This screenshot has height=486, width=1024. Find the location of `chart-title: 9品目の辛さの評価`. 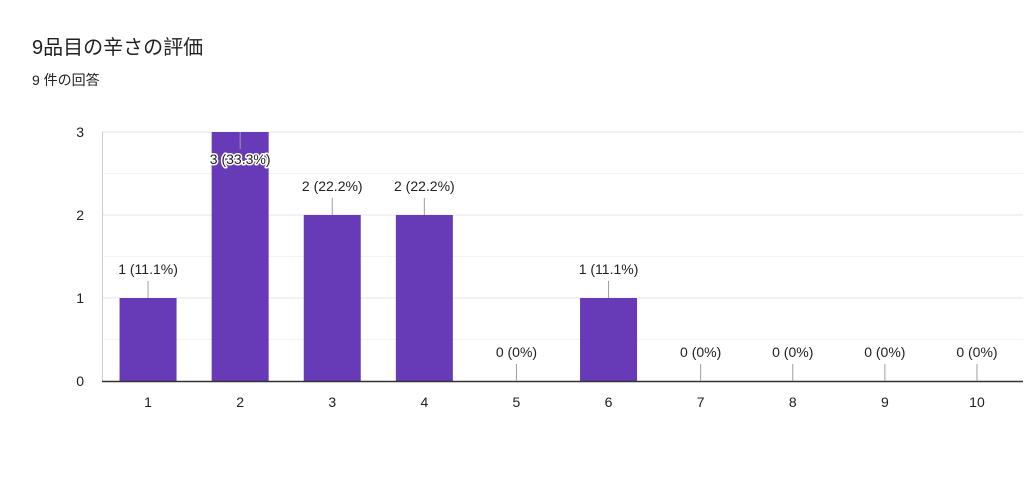

chart-title: 9品目の辛さの評価 is located at coordinates (118, 48).